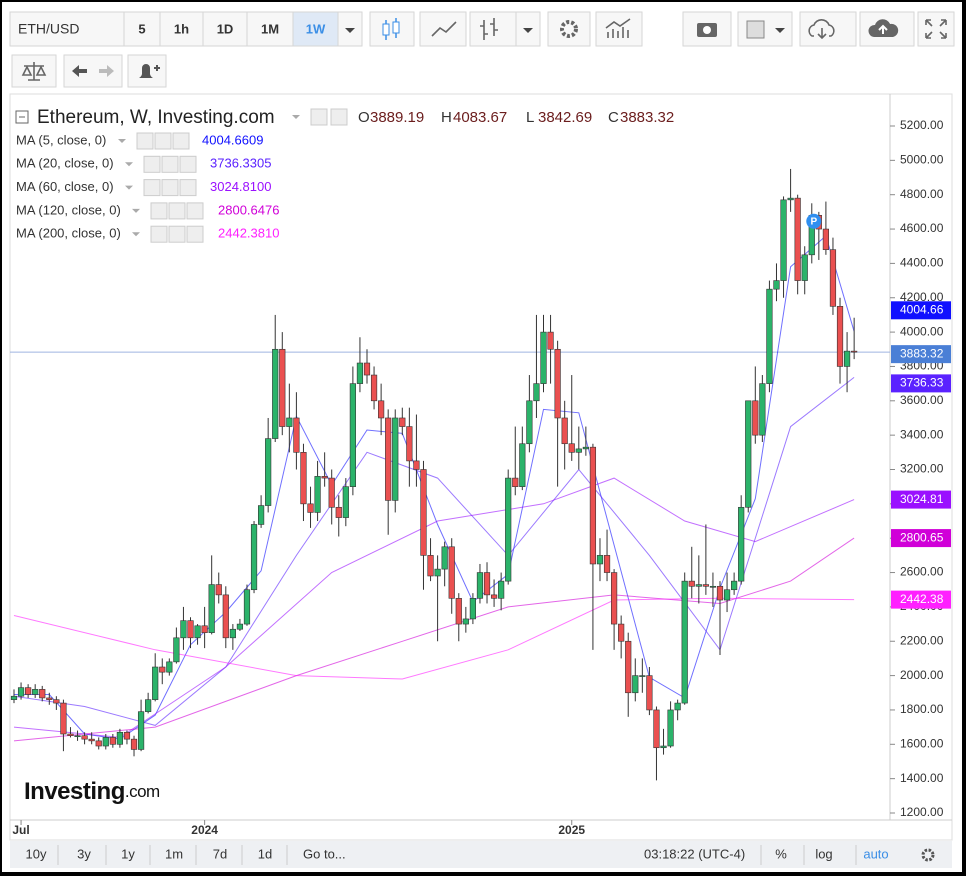 The height and width of the screenshot is (876, 966). I want to click on price-tag-label: 3024.81, so click(922, 499).